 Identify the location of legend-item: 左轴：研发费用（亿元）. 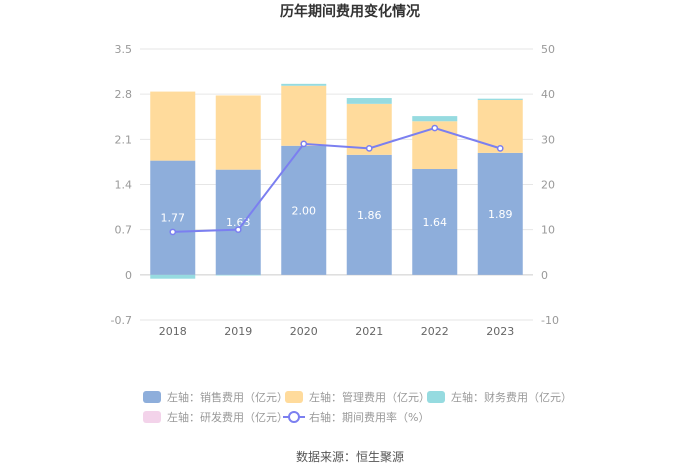
(215, 417).